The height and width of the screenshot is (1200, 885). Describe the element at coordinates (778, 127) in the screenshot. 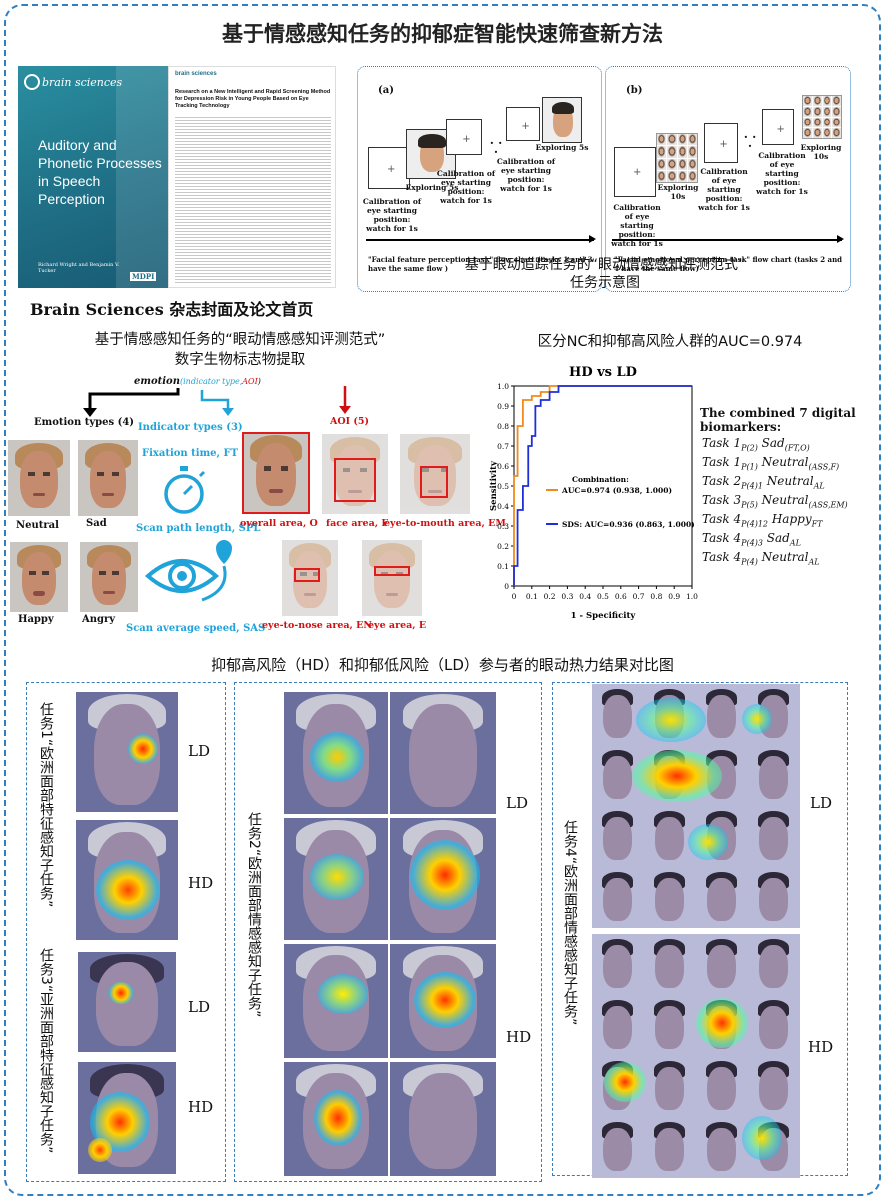

I see `calibration-screen-3: +` at that location.